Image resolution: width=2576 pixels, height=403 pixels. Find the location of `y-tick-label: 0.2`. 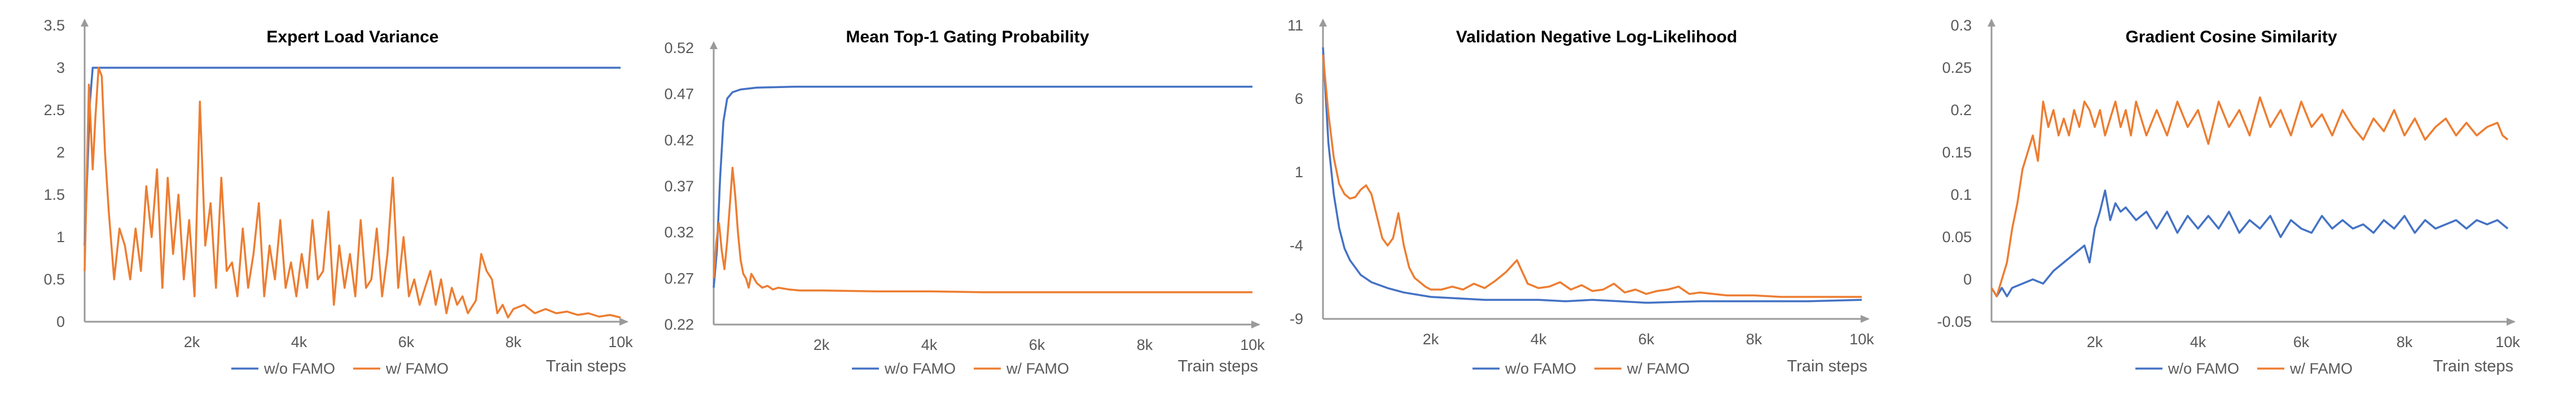

y-tick-label: 0.2 is located at coordinates (1961, 110).